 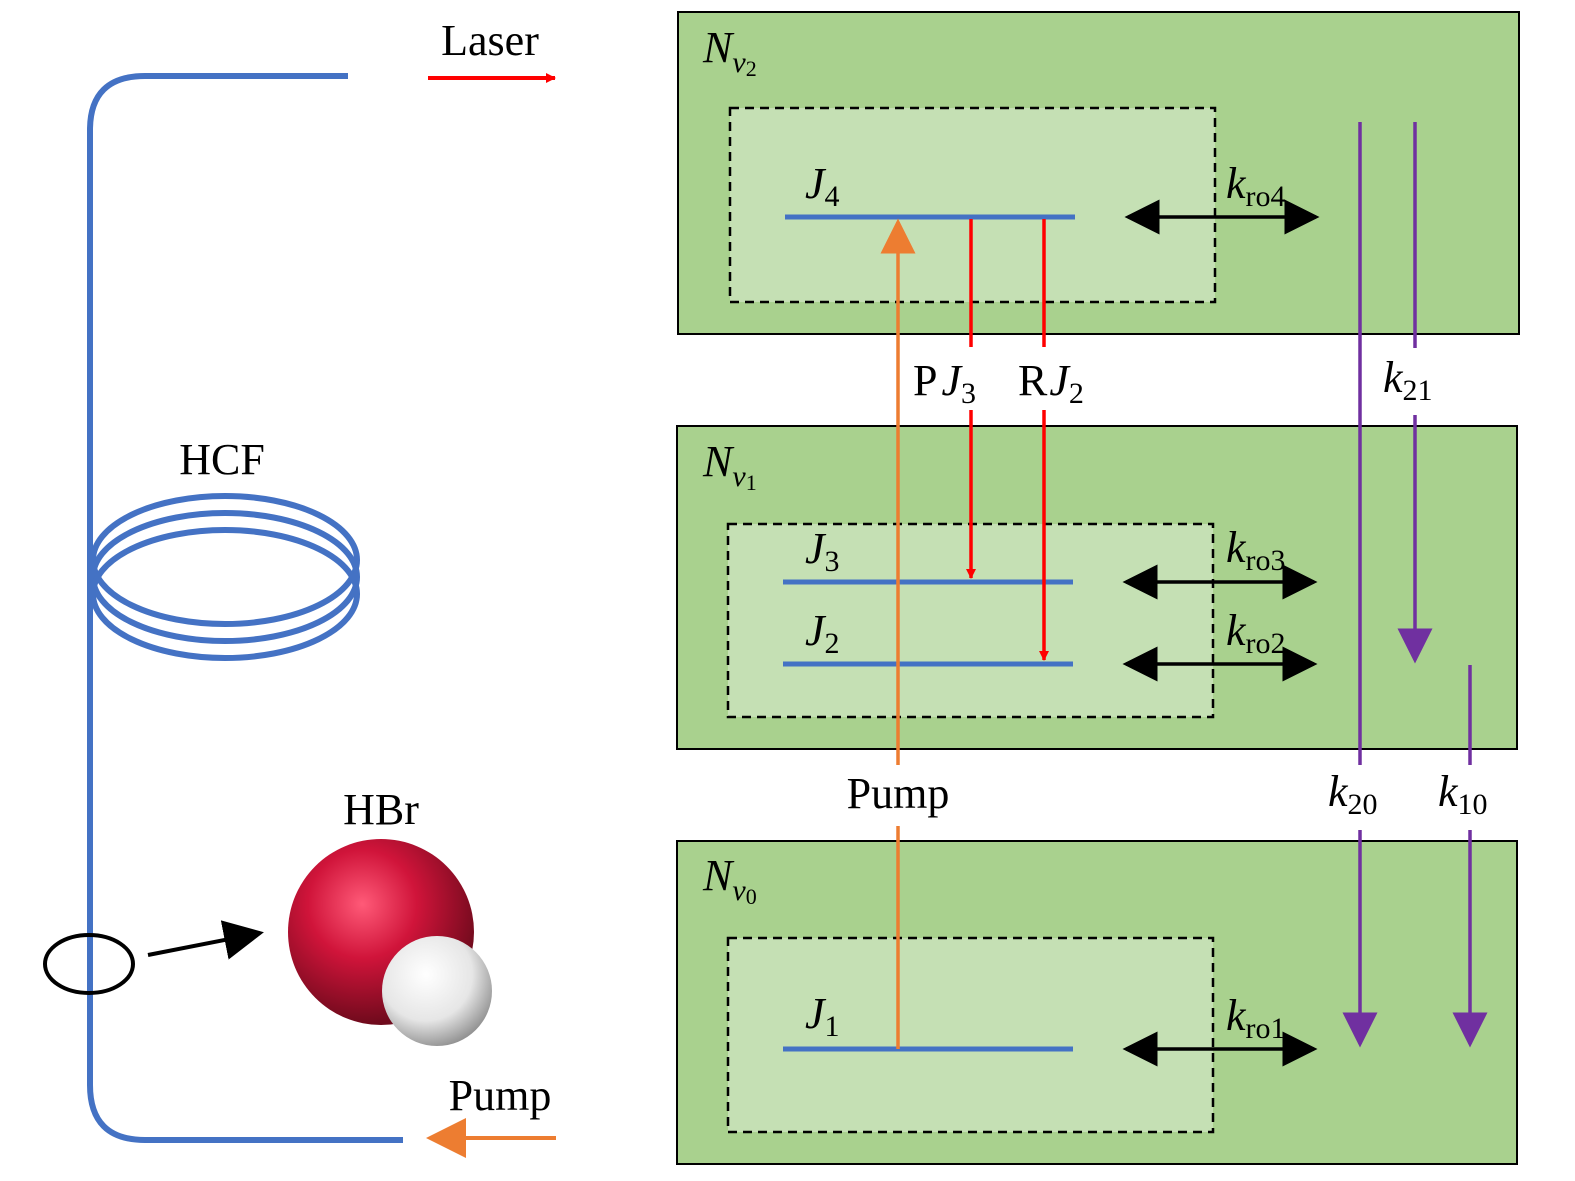 What do you see at coordinates (1408, 380) in the screenshot?
I see `rate-label-k21: k21` at bounding box center [1408, 380].